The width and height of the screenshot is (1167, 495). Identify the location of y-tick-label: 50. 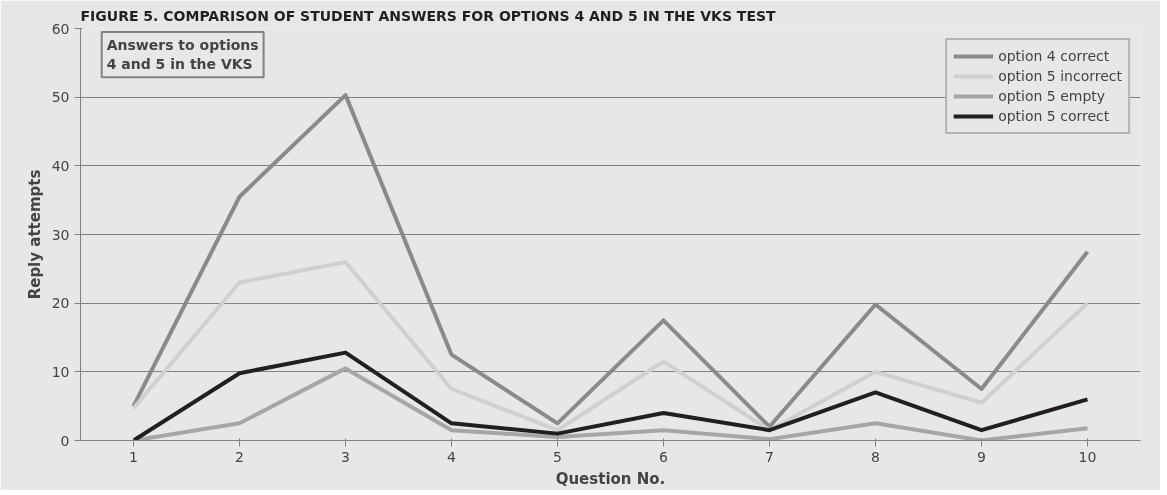
(60, 97).